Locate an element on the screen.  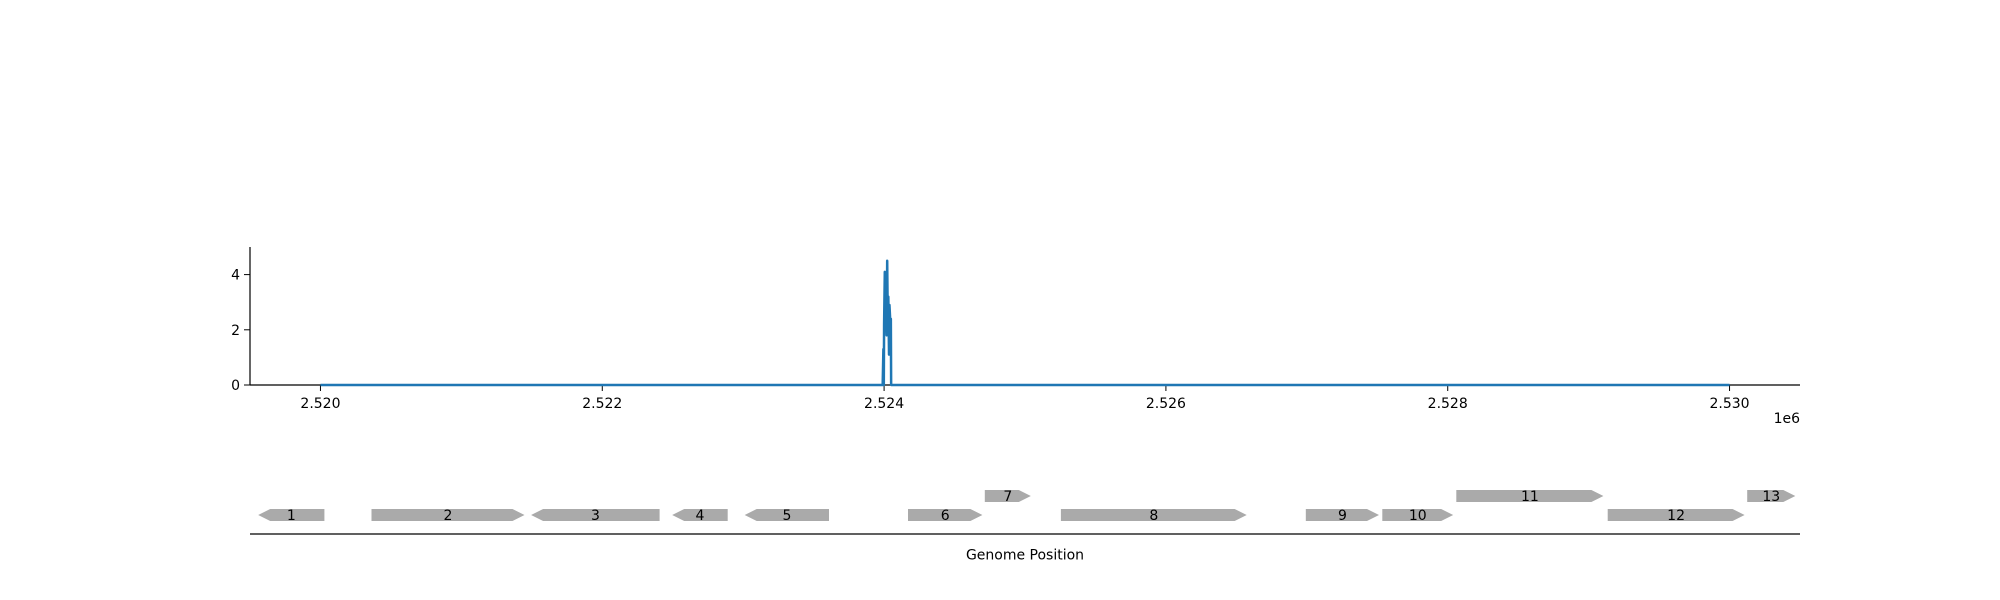
gene-label-12: 12 is located at coordinates (1676, 516).